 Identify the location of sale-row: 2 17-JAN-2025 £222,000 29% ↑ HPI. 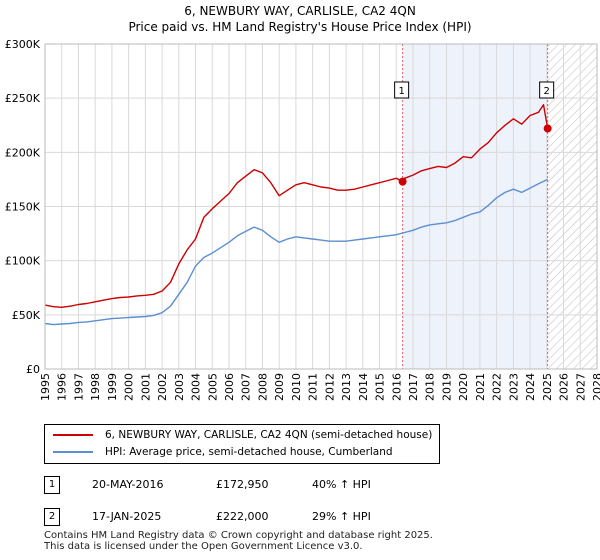
(254, 518).